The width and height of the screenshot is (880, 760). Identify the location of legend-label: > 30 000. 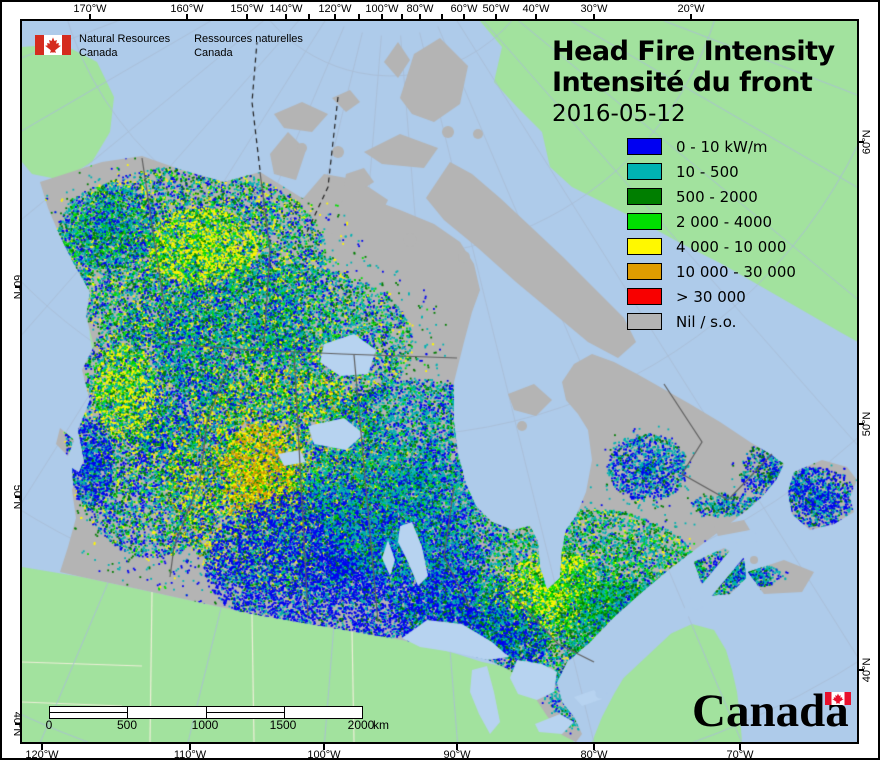
(711, 296).